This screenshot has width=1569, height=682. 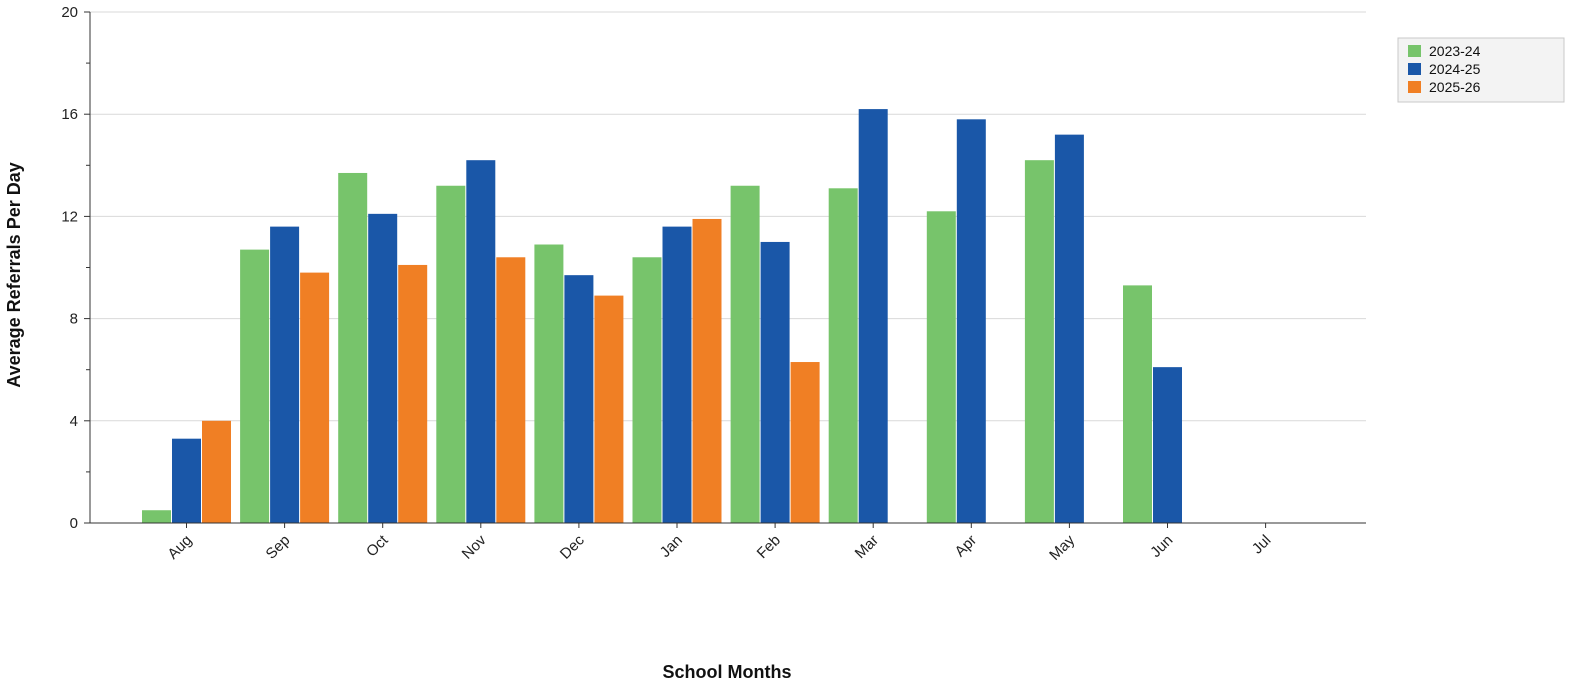 I want to click on bar-2025-26-Oct, so click(x=413, y=393).